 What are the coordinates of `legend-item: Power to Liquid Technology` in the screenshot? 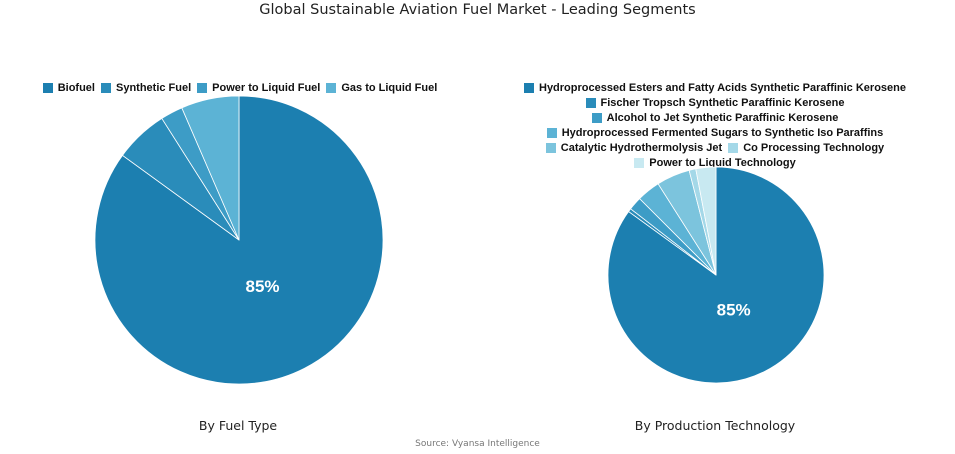 It's located at (715, 162).